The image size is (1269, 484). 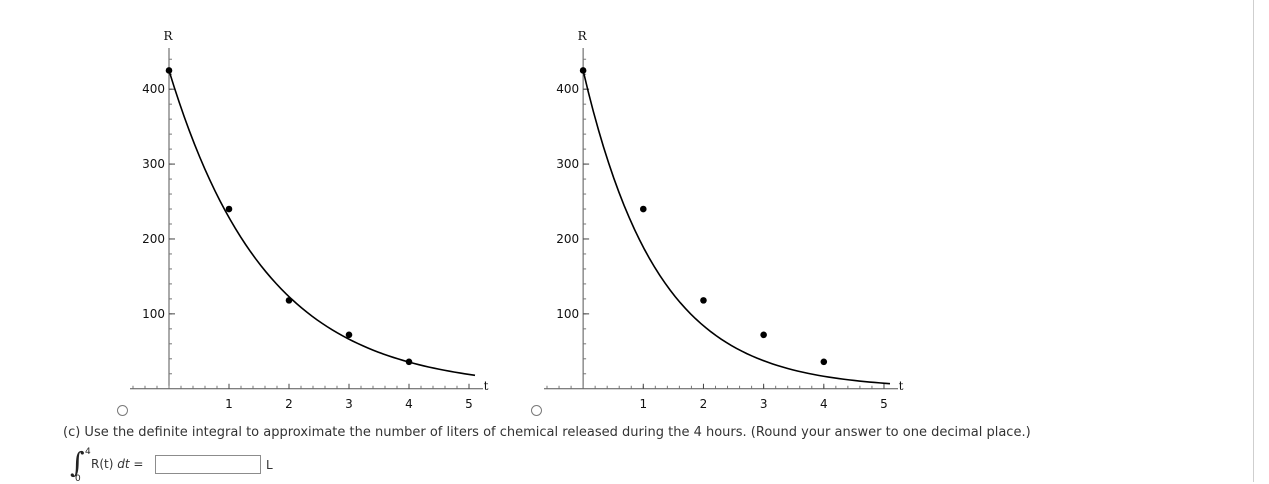 What do you see at coordinates (102, 464) in the screenshot?
I see `integrand-function: R(t)` at bounding box center [102, 464].